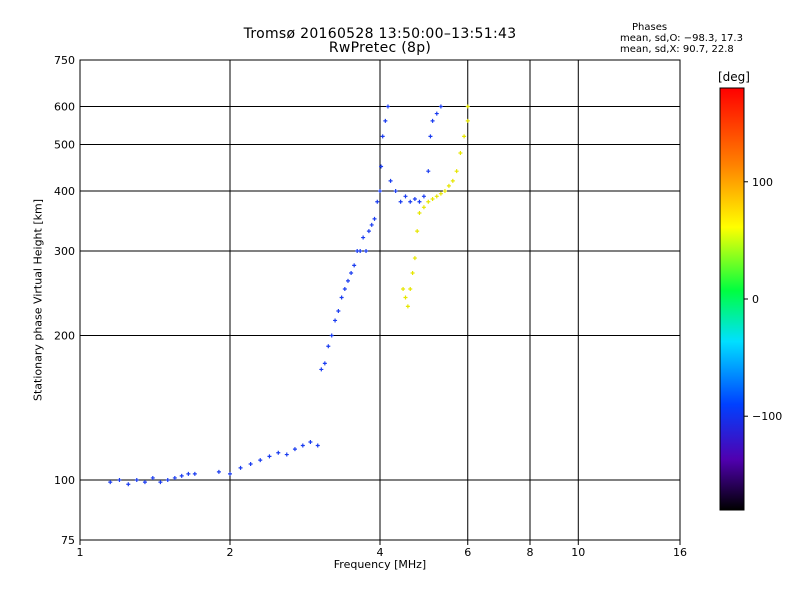 This screenshot has height=600, width=800. Describe the element at coordinates (677, 49) in the screenshot. I see `phases-x-mode: mean, sd,X: 90.7, 22.8` at that location.